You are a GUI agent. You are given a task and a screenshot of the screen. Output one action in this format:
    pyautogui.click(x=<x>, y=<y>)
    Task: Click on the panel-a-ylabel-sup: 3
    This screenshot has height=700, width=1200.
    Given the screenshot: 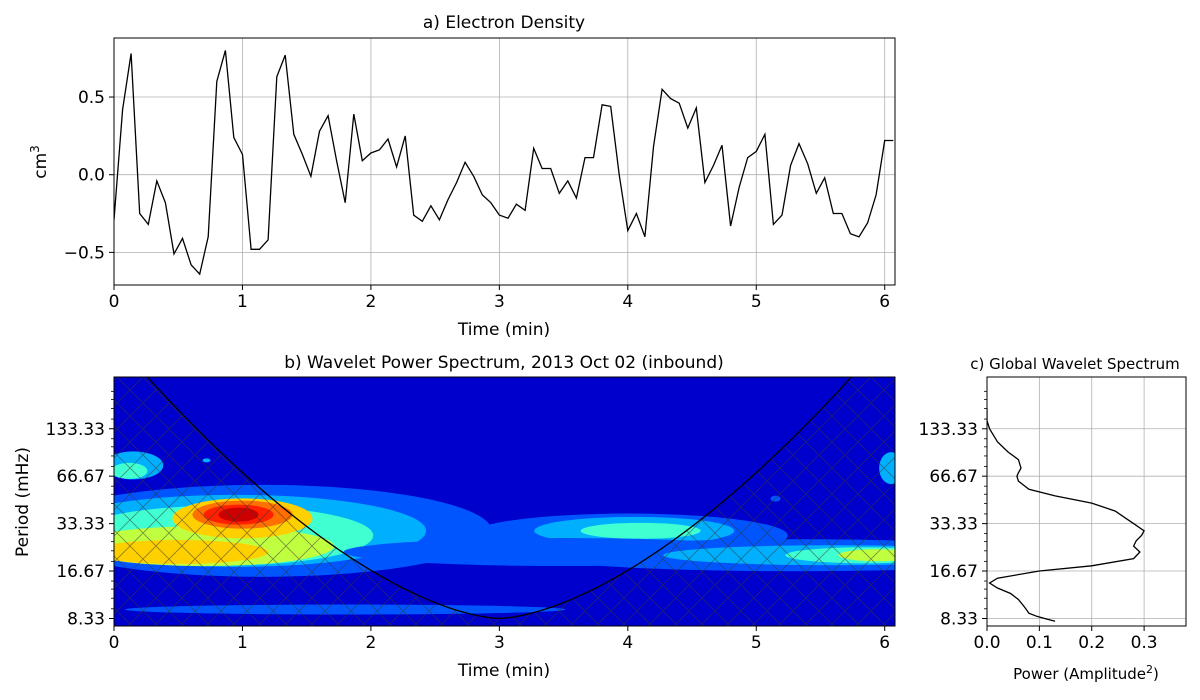 What is the action you would take?
    pyautogui.click(x=35, y=149)
    